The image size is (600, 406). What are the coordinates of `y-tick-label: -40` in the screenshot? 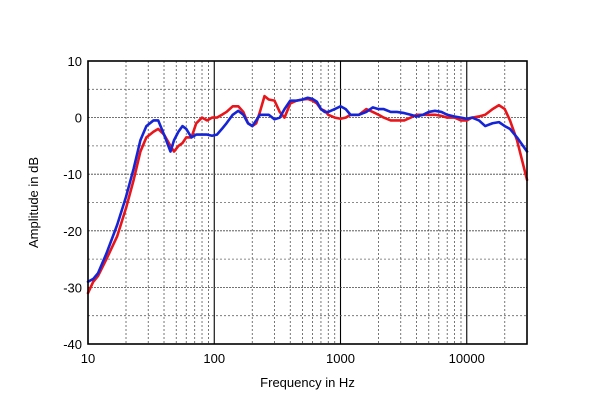 It's located at (72, 344).